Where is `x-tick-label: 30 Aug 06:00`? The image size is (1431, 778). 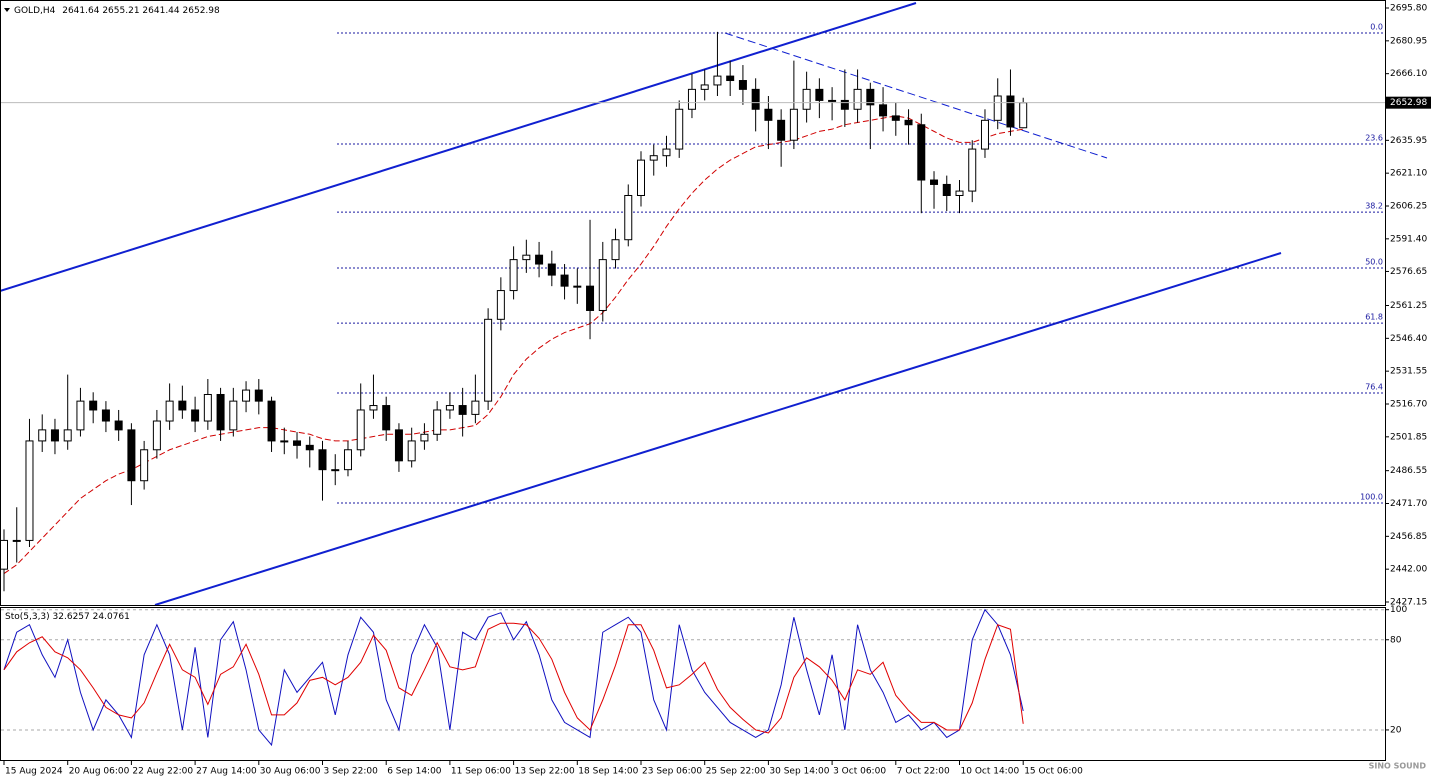
x-tick-label: 30 Aug 06:00 is located at coordinates (290, 772).